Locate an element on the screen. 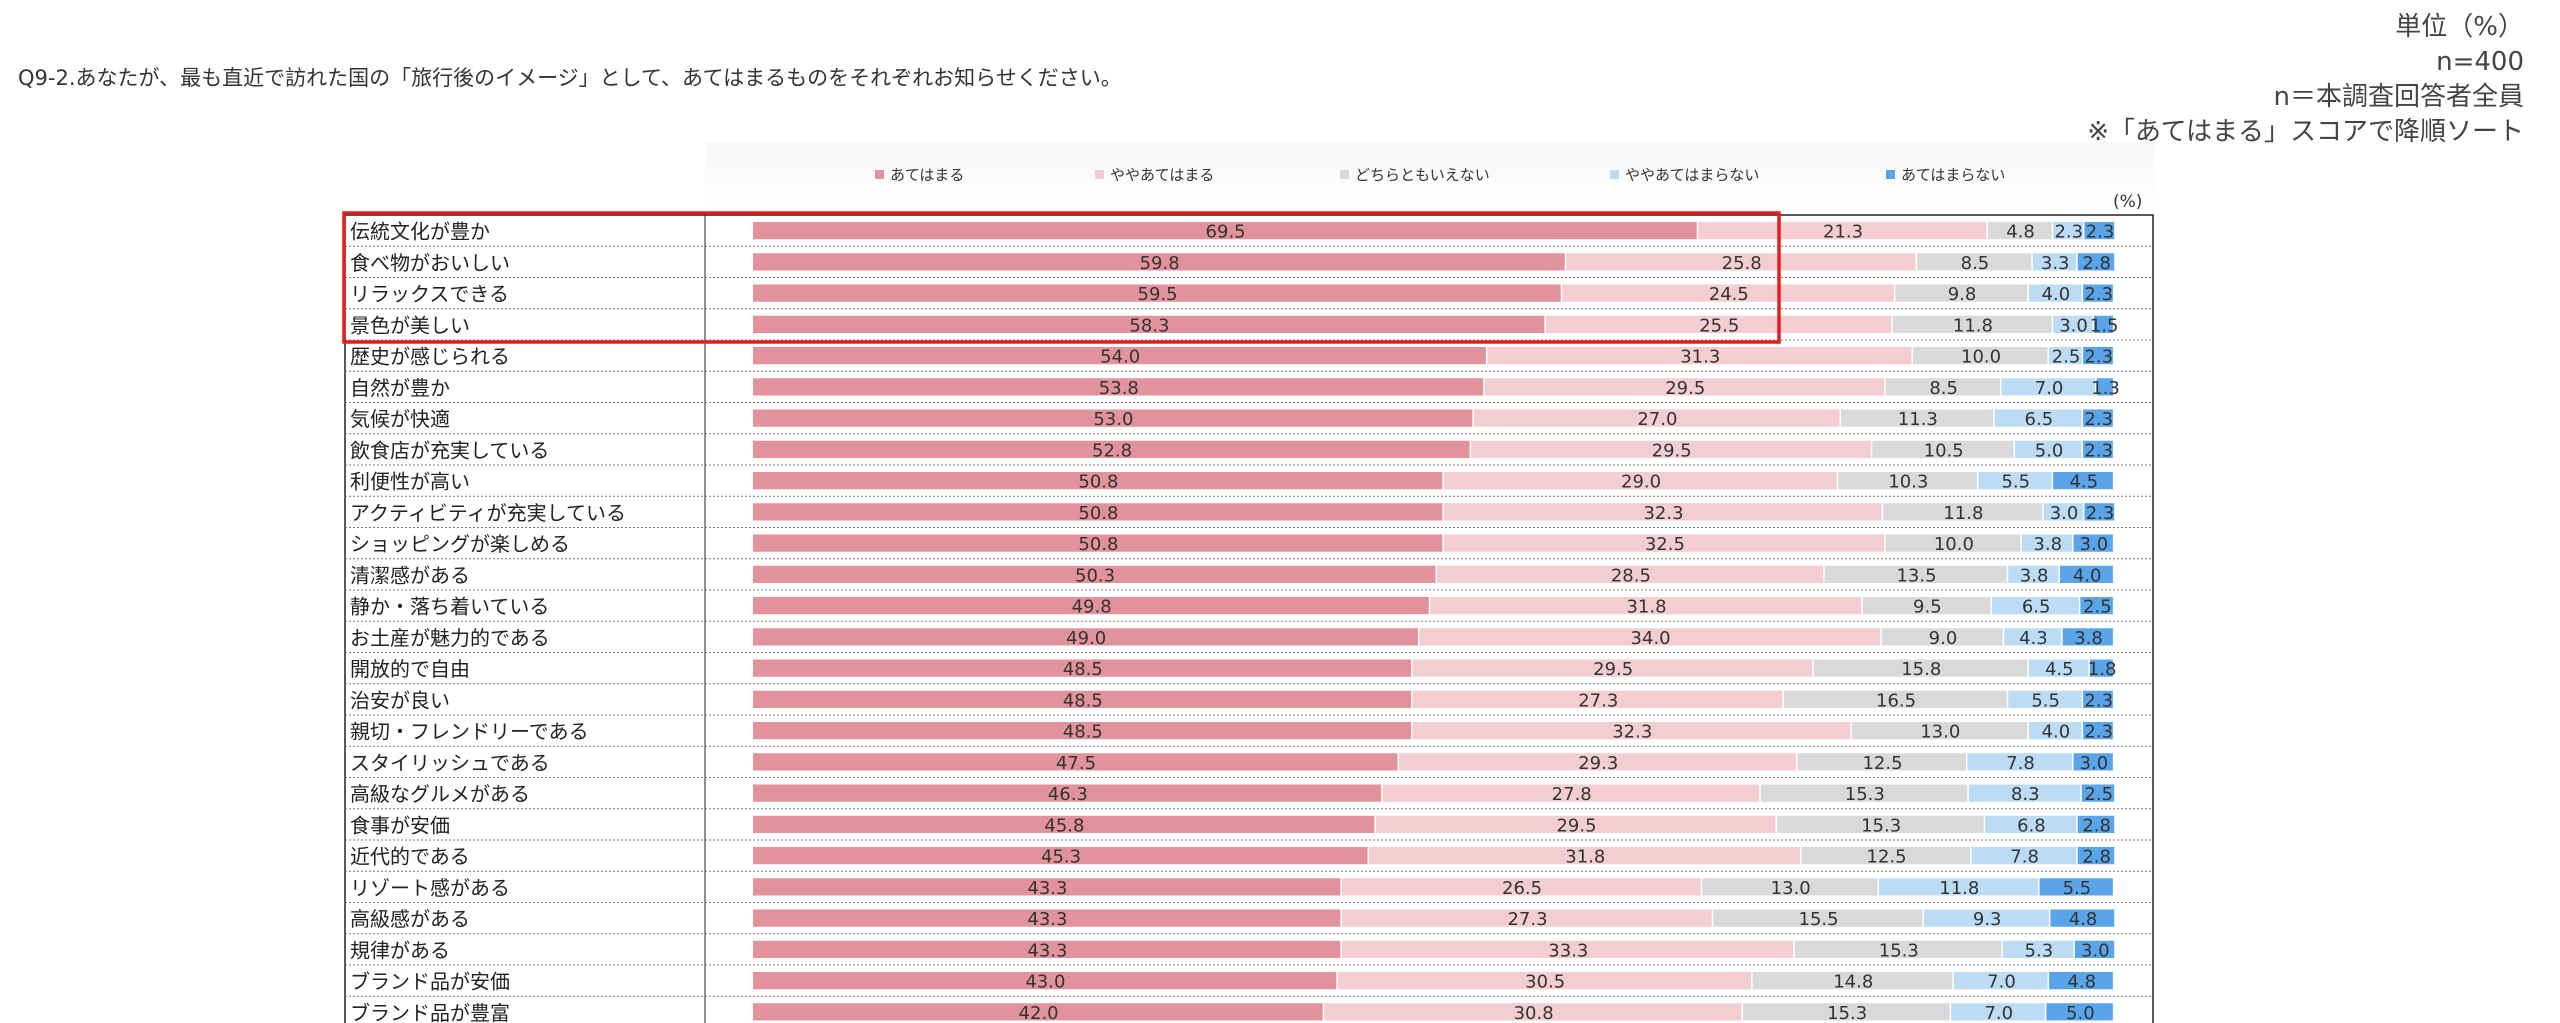  legend-label: ややあてはまらない is located at coordinates (1692, 175).